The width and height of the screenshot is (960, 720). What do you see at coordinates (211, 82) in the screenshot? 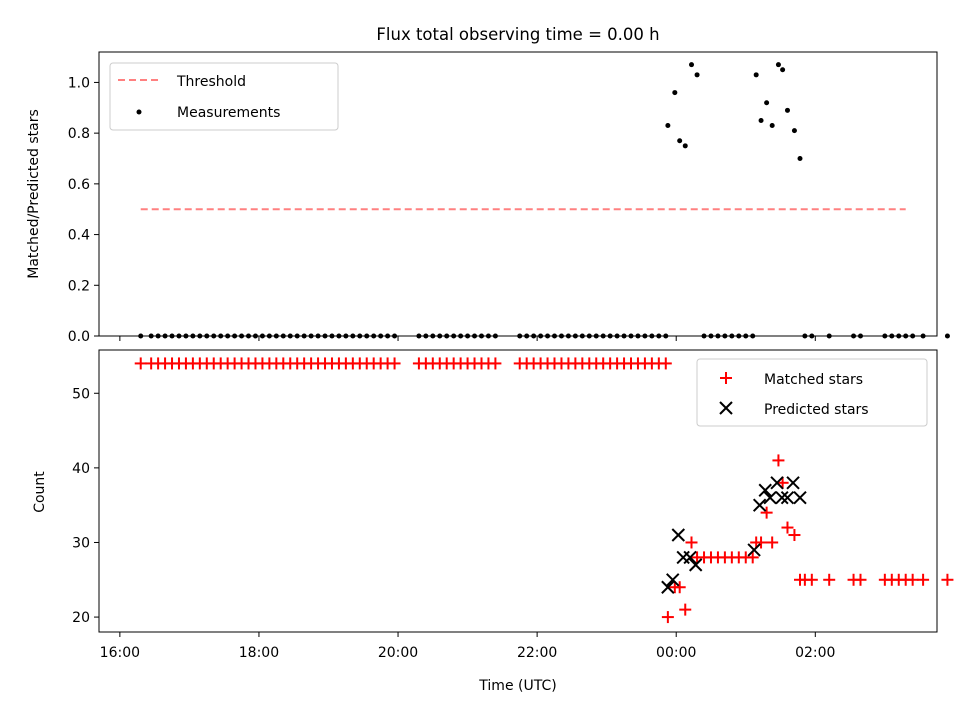
I see `threshold-legend-label: Threshold` at bounding box center [211, 82].